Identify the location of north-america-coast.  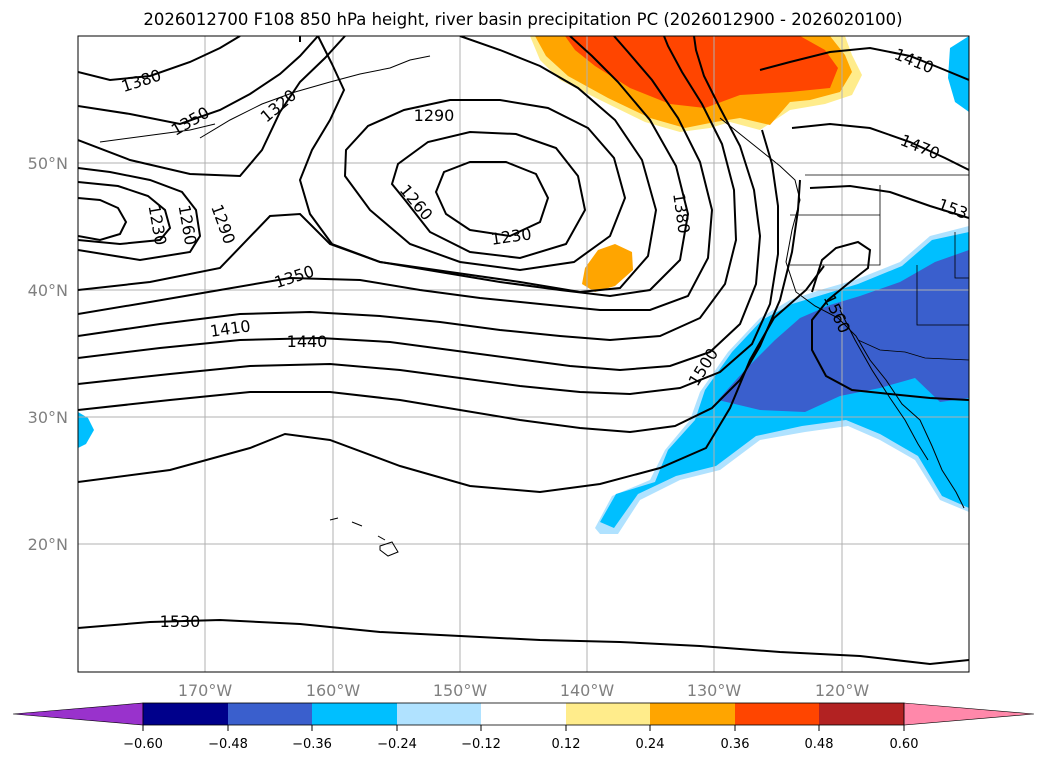
(842, 313).